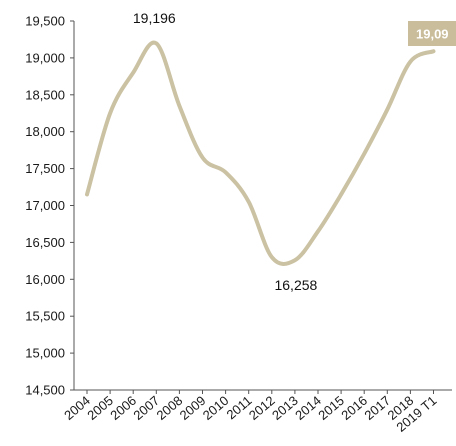  I want to click on y-tick-label: 16,000, so click(45, 279).